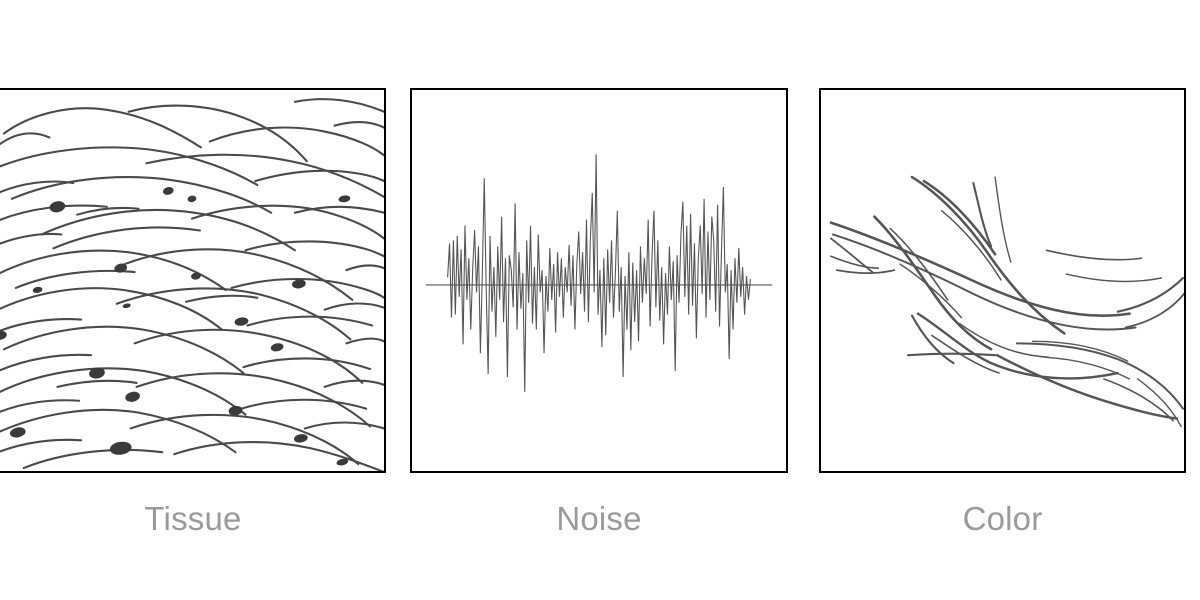  What do you see at coordinates (175, 326) in the screenshot?
I see `cell-nuclei` at bounding box center [175, 326].